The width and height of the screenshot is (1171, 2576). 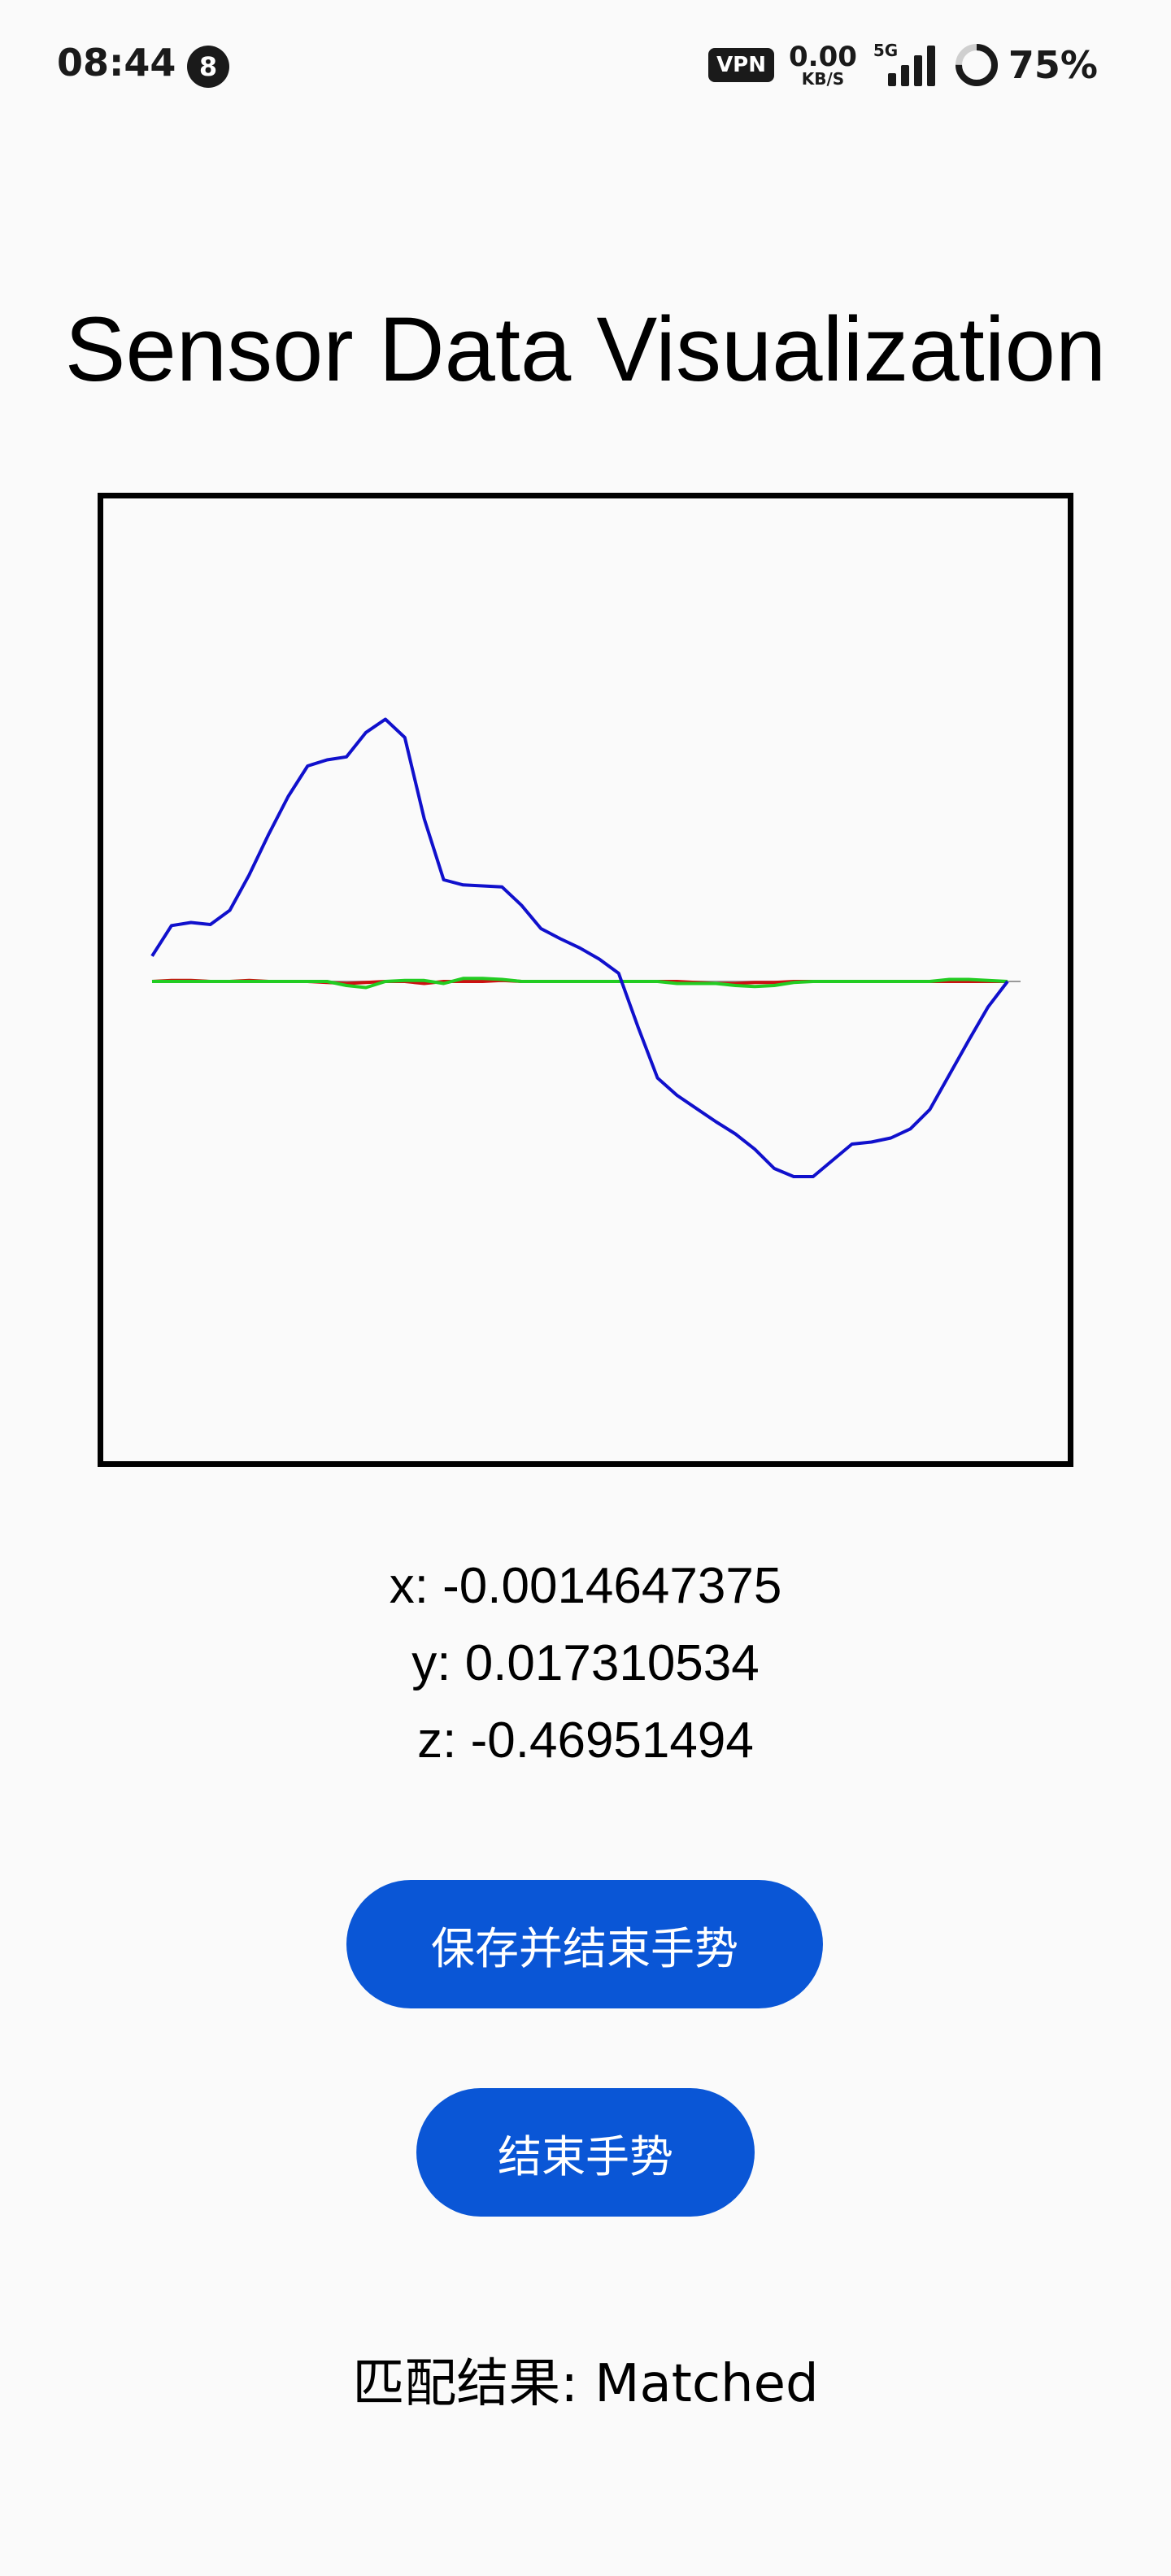 What do you see at coordinates (585, 2384) in the screenshot?
I see `match-result: 匹配结果: Matched` at bounding box center [585, 2384].